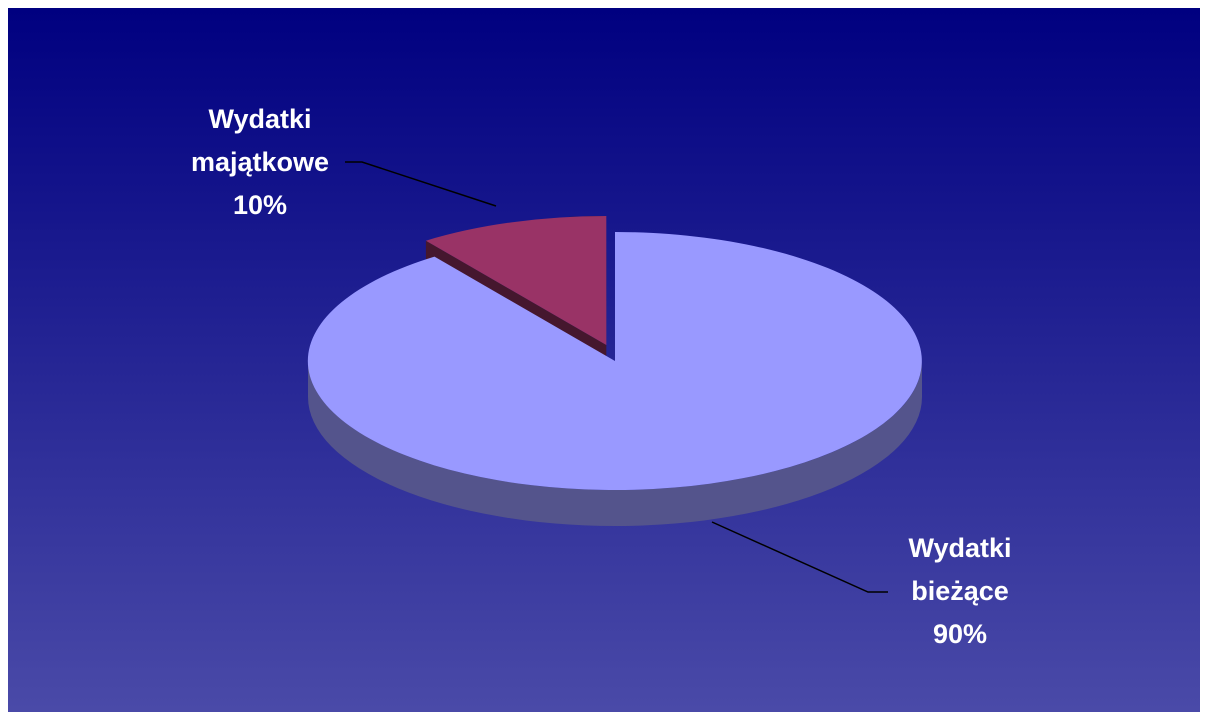  Describe the element at coordinates (516, 281) in the screenshot. I see `pie-slice` at that location.